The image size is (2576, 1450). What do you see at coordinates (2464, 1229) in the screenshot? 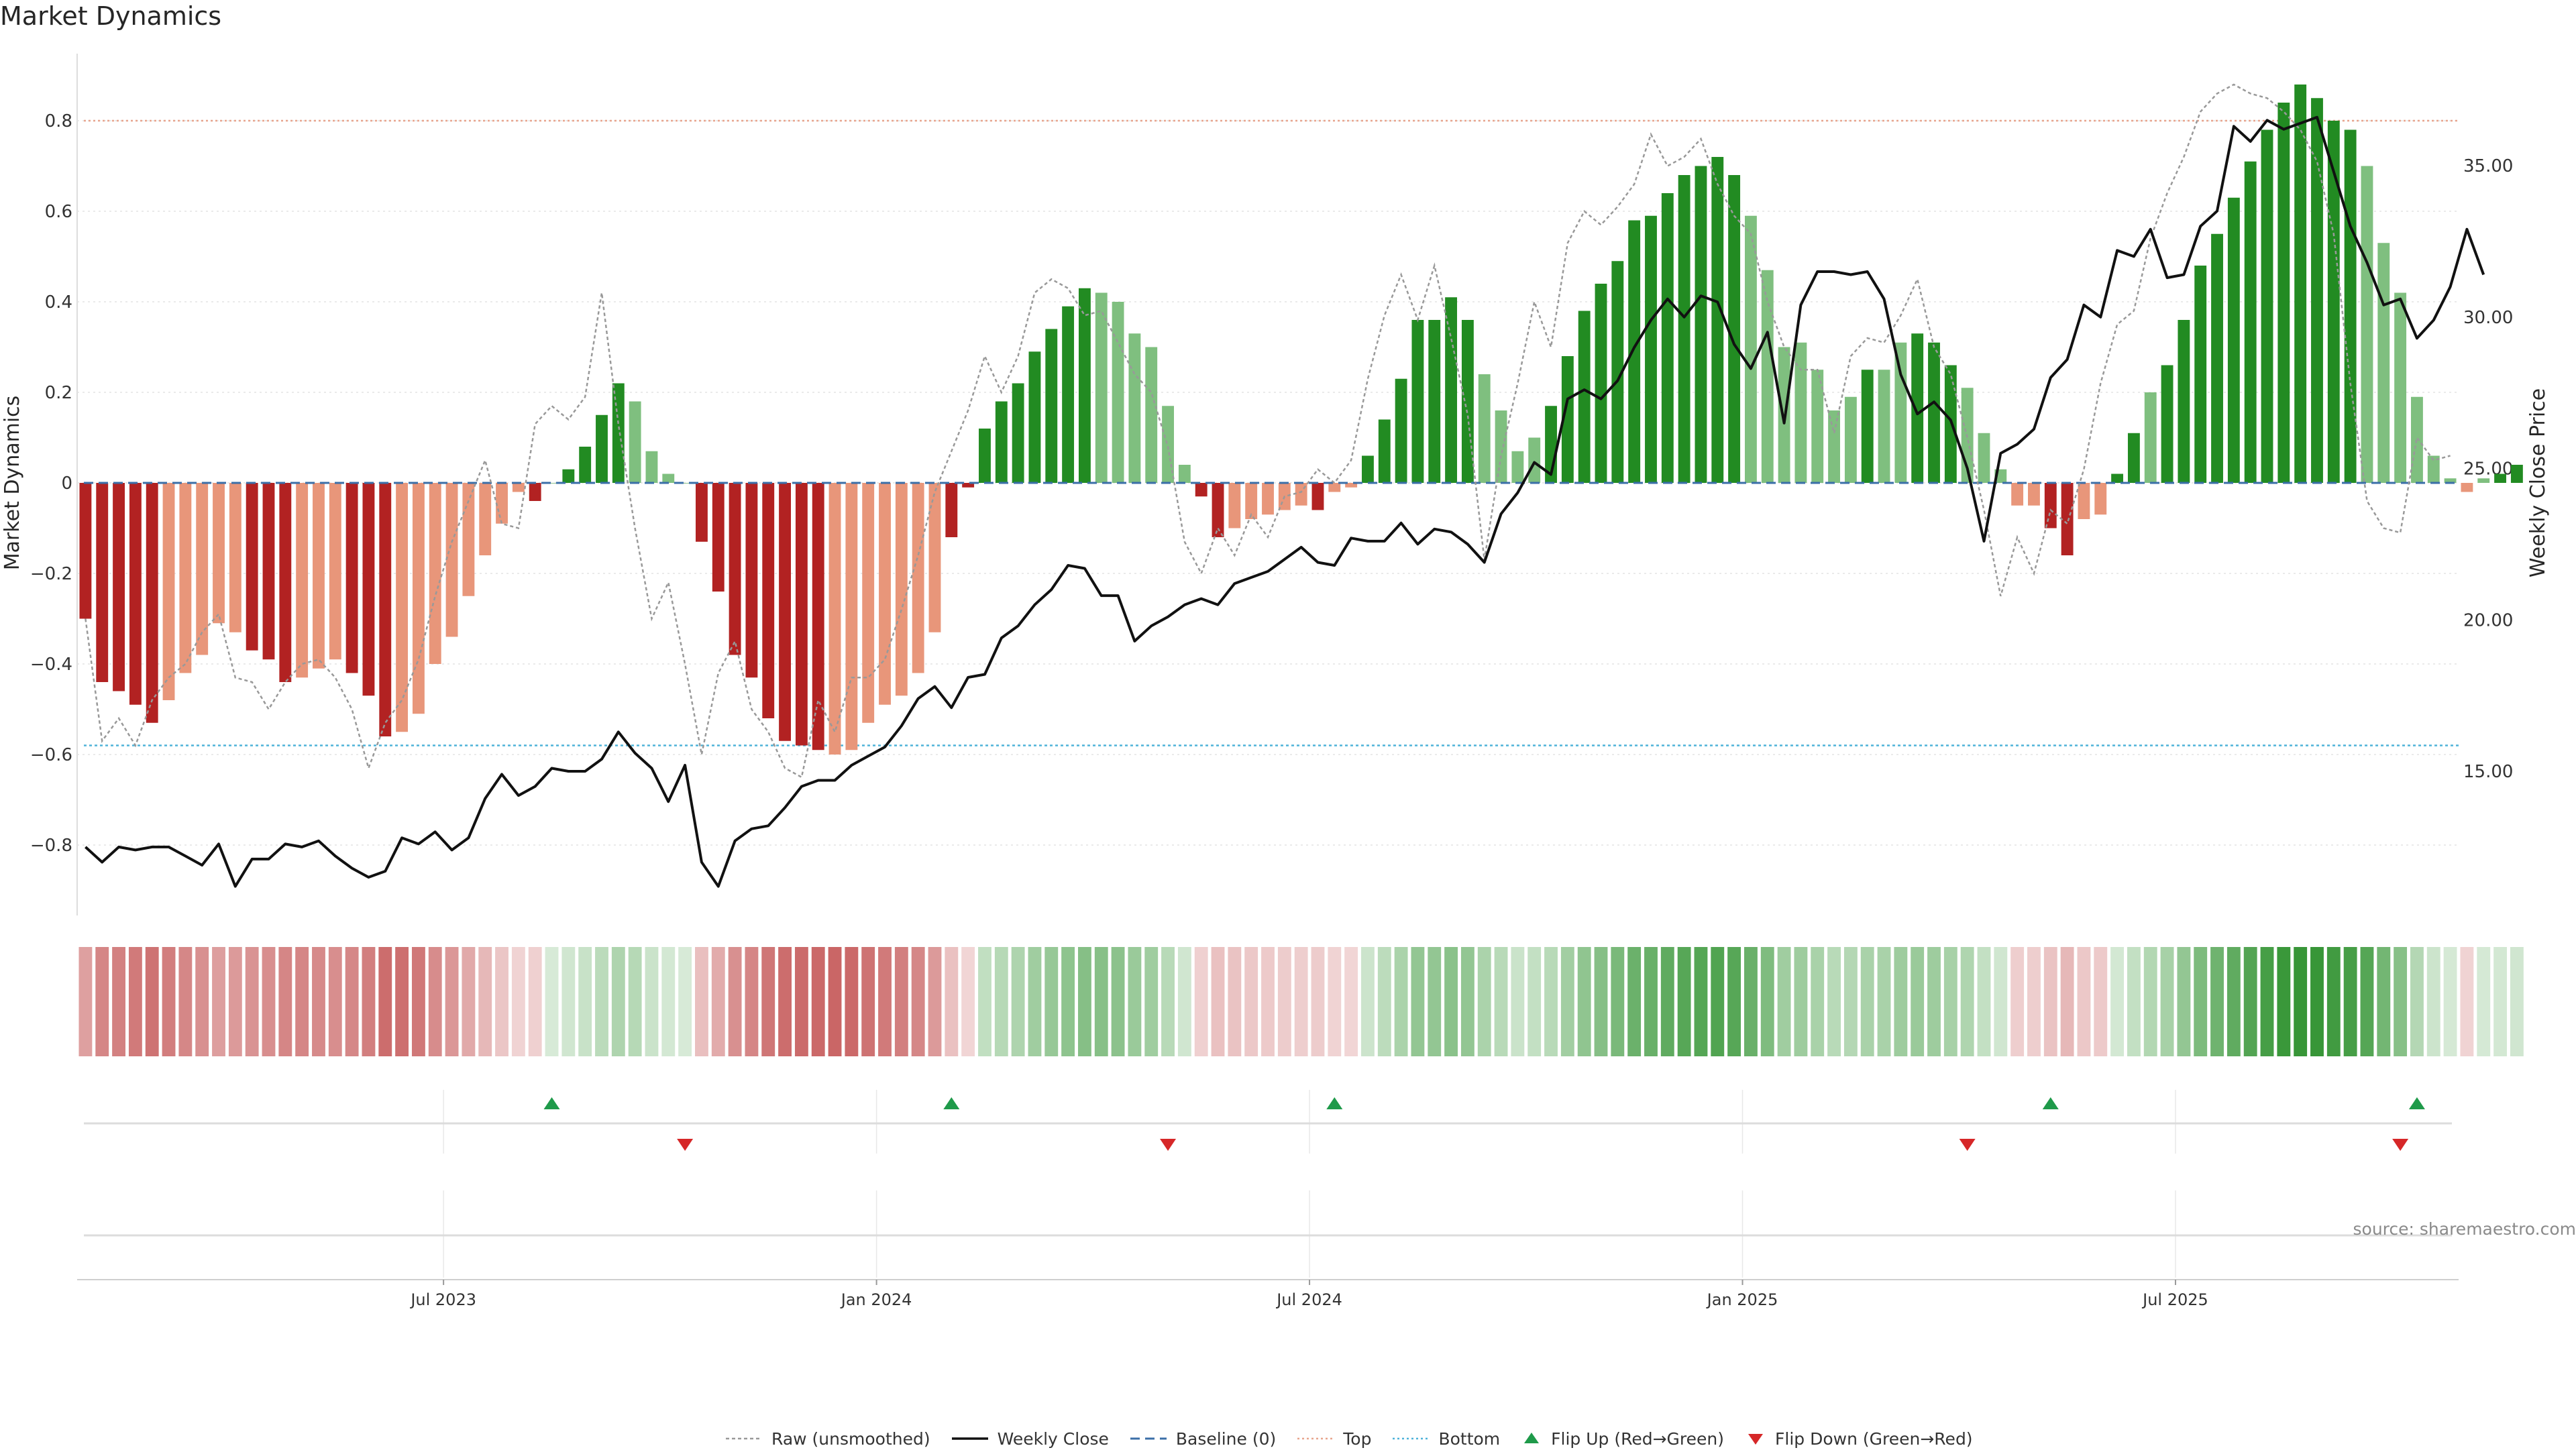
I see `source-credit: source: sharemaestro.com` at bounding box center [2464, 1229].